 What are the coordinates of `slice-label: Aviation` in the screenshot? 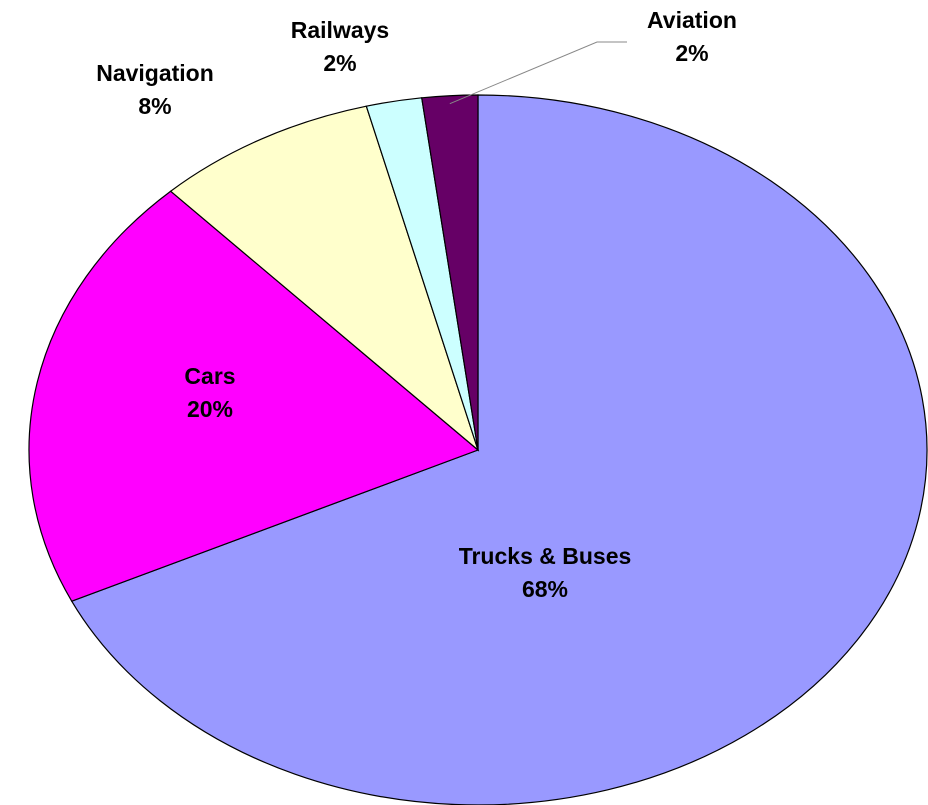 It's located at (692, 20).